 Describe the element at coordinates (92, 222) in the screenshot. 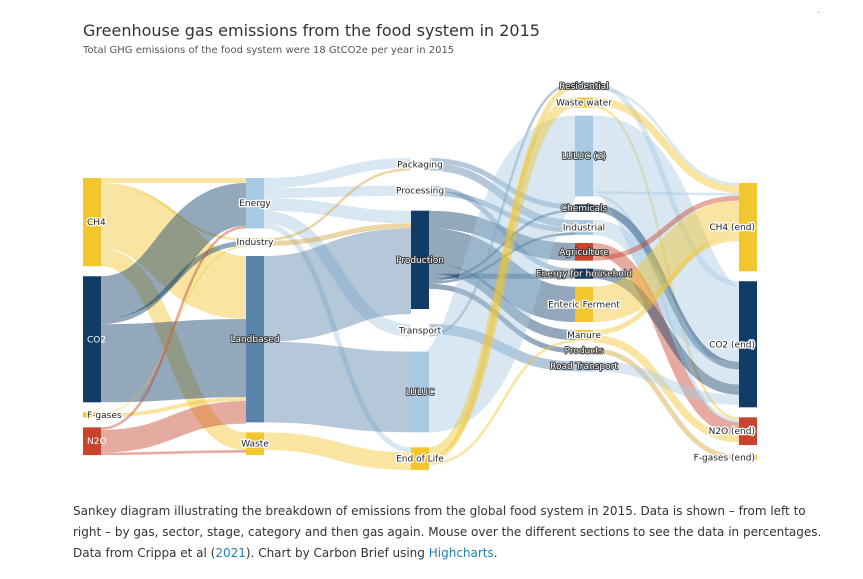

I see `node-ch4` at that location.